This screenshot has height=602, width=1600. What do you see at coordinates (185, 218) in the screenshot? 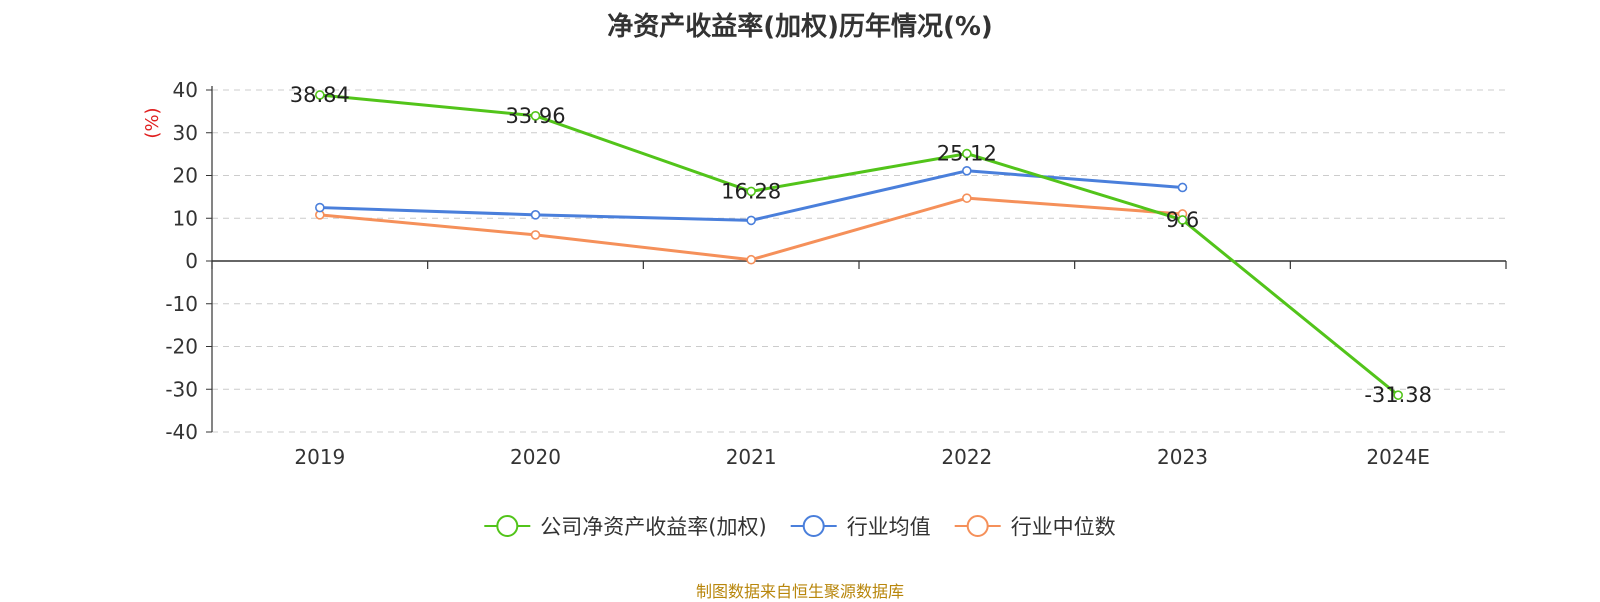
I see `y-tick-label: 10` at bounding box center [185, 218].